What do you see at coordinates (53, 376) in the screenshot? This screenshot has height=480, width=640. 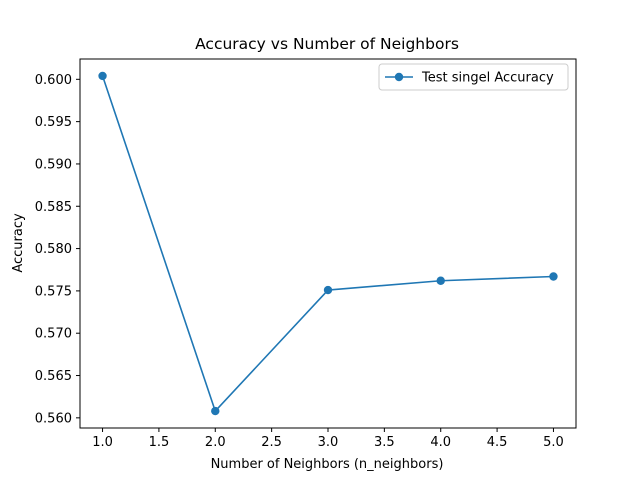 I see `y-tick-label: 0.565` at bounding box center [53, 376].